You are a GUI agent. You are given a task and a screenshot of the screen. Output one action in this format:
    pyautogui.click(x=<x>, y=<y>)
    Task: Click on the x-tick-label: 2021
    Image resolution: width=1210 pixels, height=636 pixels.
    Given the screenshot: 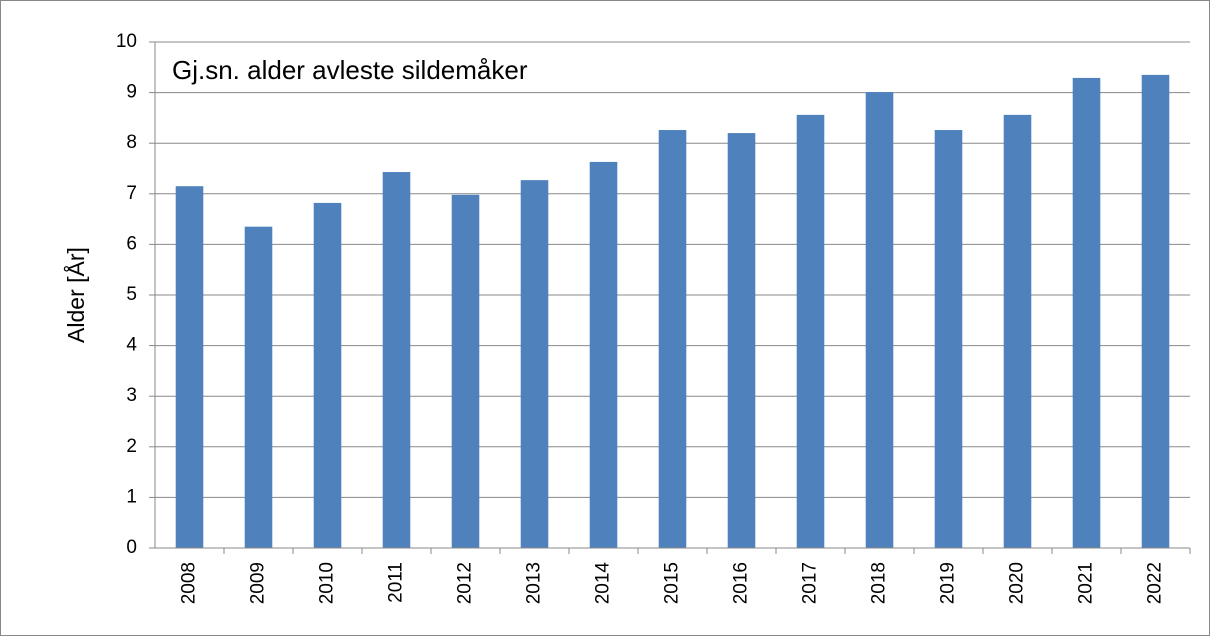 What is the action you would take?
    pyautogui.click(x=1086, y=583)
    